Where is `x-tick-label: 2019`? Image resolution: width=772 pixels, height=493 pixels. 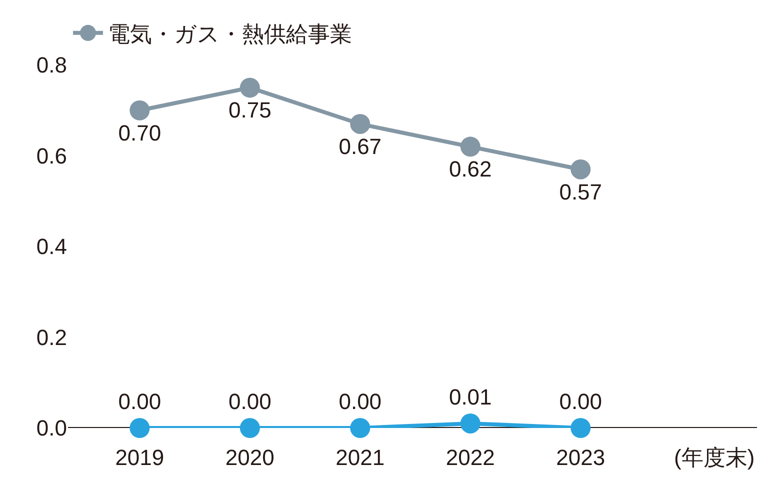
x-tick-label: 2019 is located at coordinates (139, 457).